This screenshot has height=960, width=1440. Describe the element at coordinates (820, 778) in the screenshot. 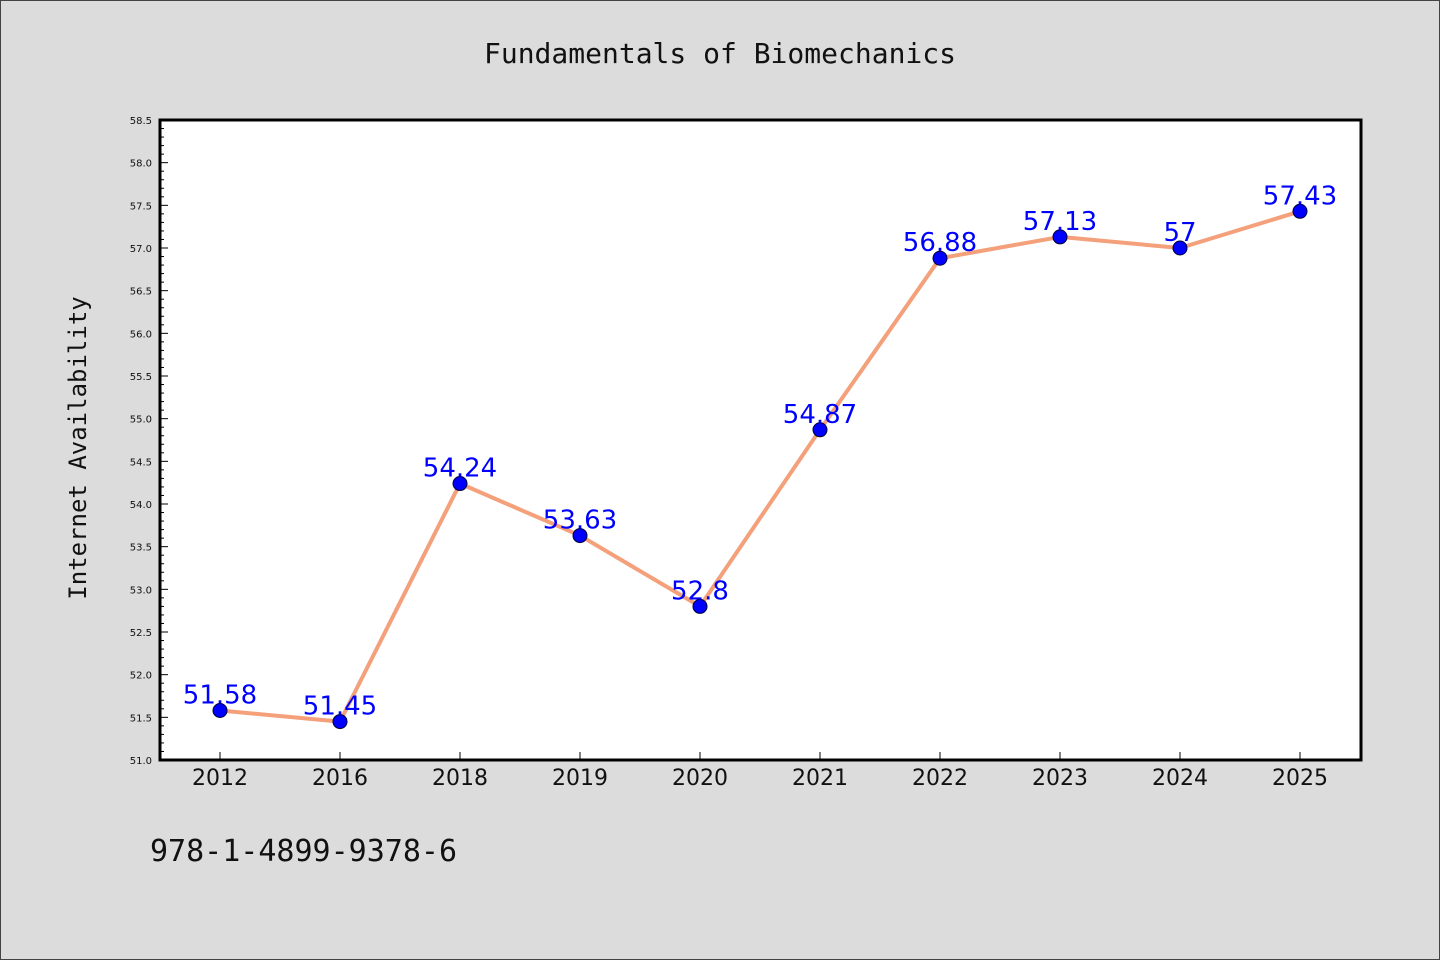

I see `x-tick-label: 2021` at that location.